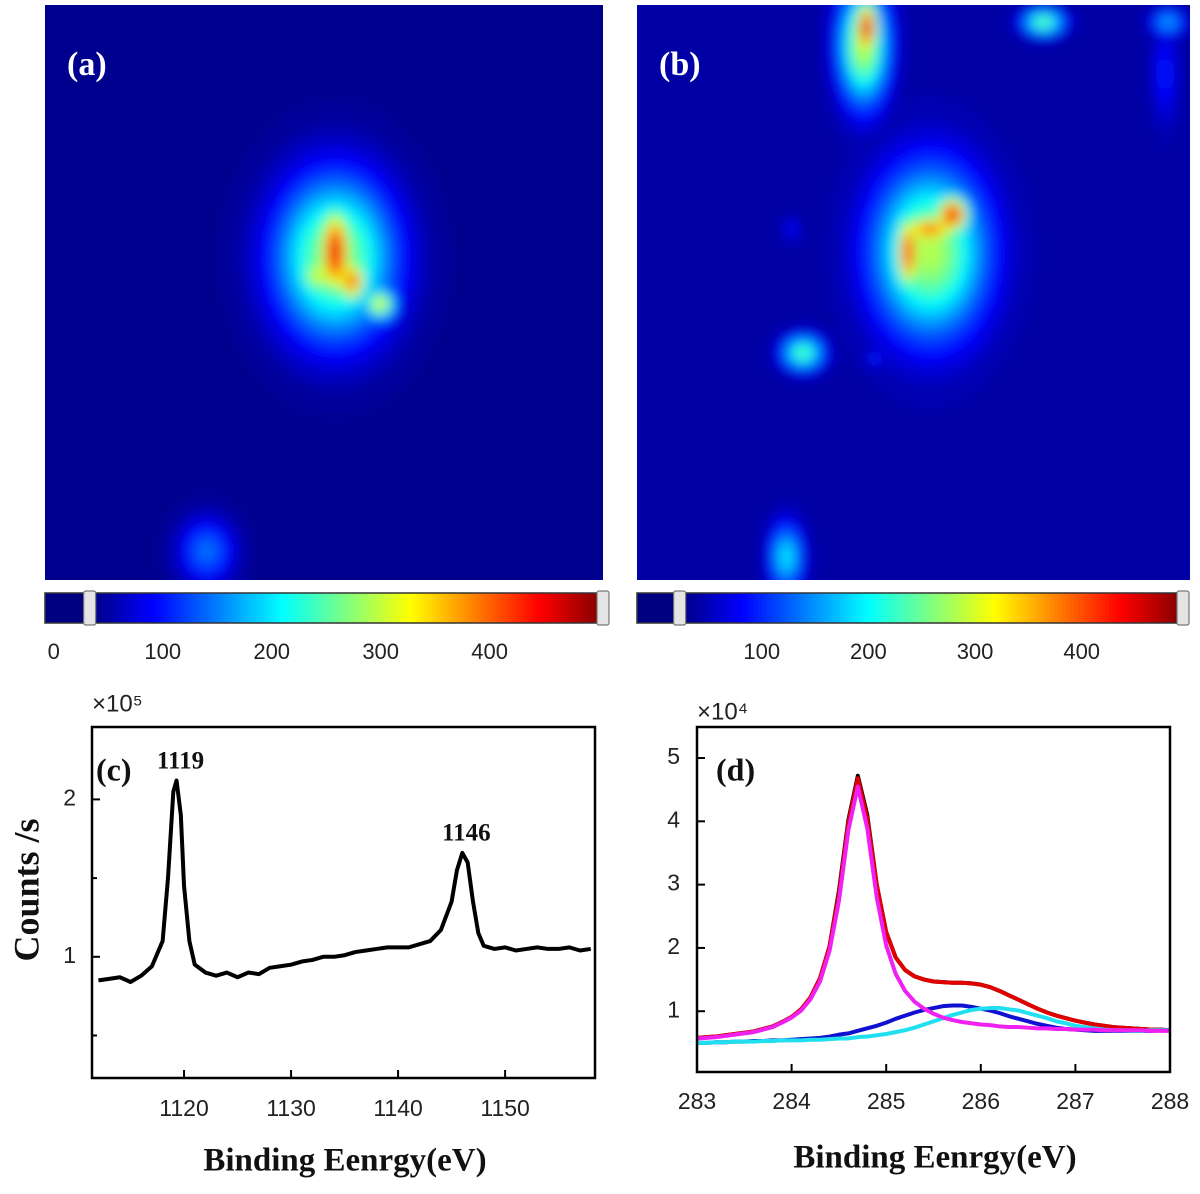 The image size is (1200, 1194). I want to click on colorbar-tick-label: 100, so click(761, 651).